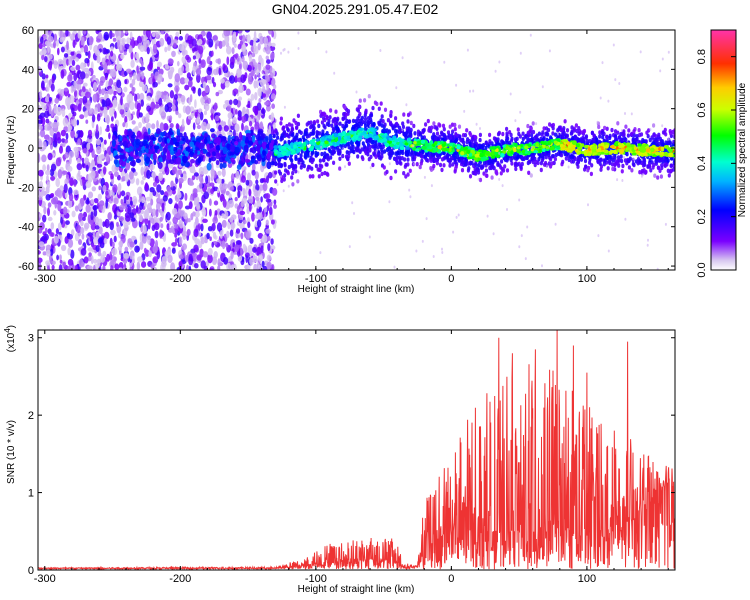  I want to click on y-tick-label: -20, so click(26, 188).